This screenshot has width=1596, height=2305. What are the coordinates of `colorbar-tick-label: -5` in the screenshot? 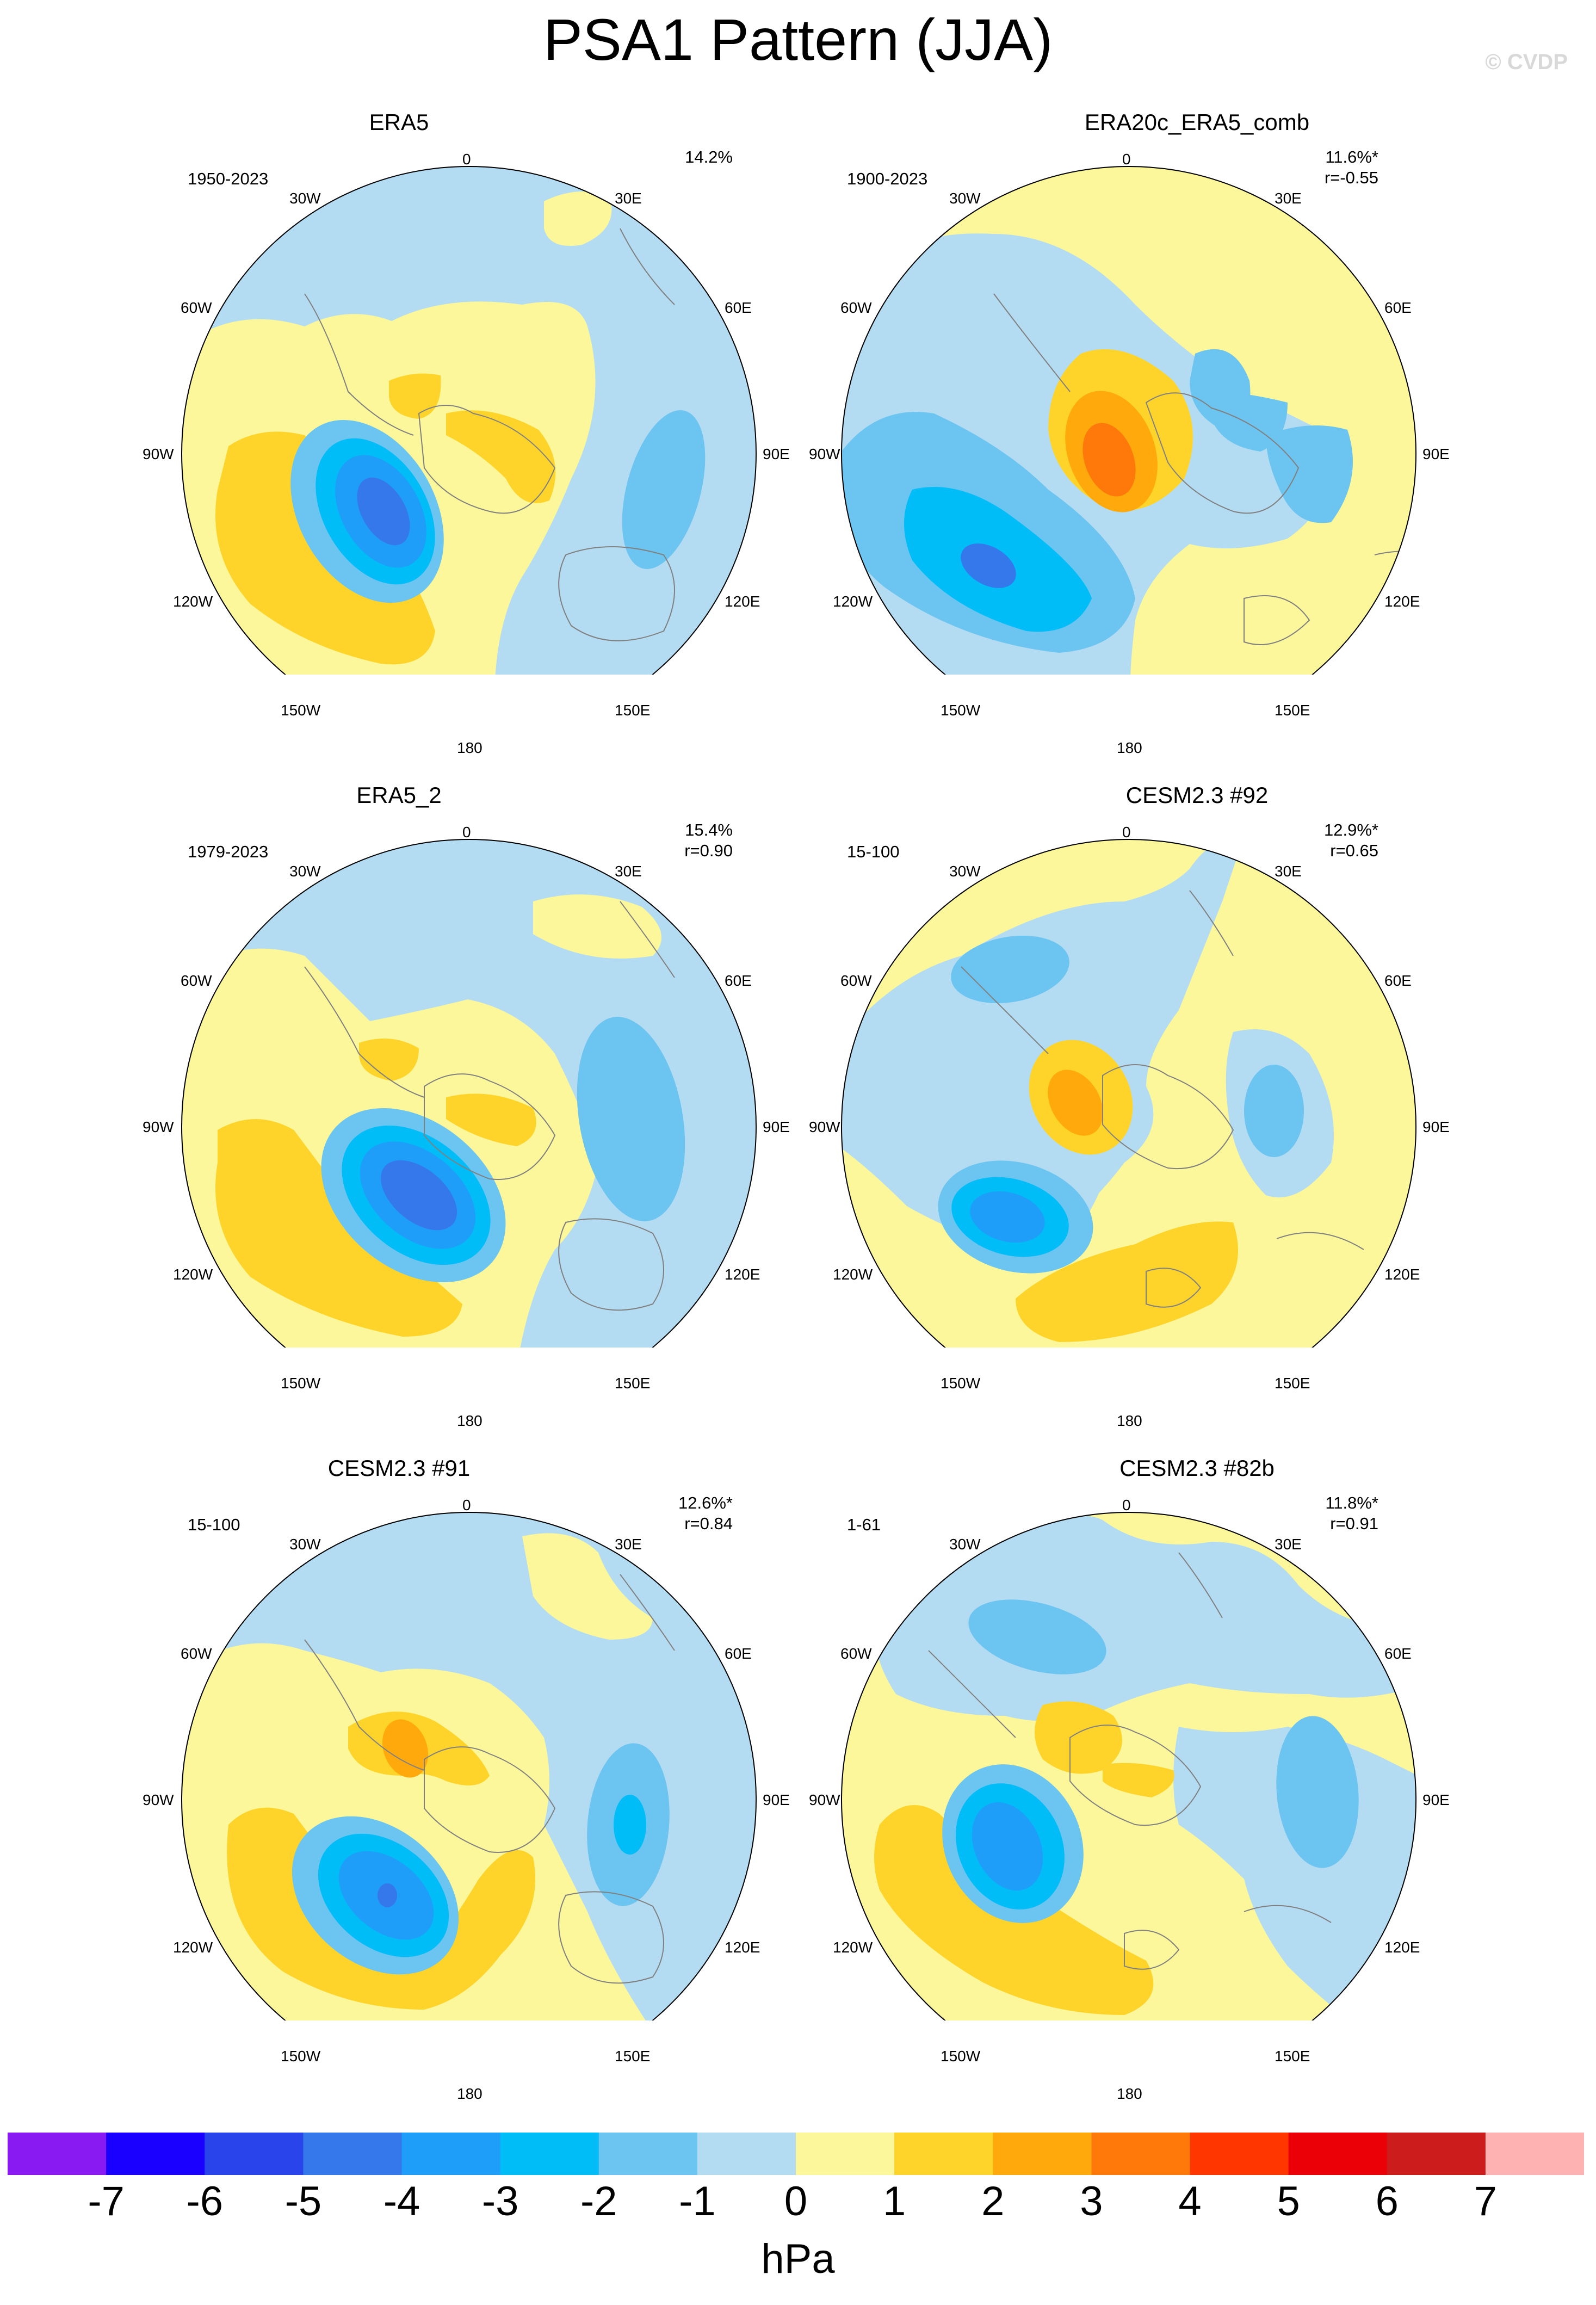 It's located at (303, 2201).